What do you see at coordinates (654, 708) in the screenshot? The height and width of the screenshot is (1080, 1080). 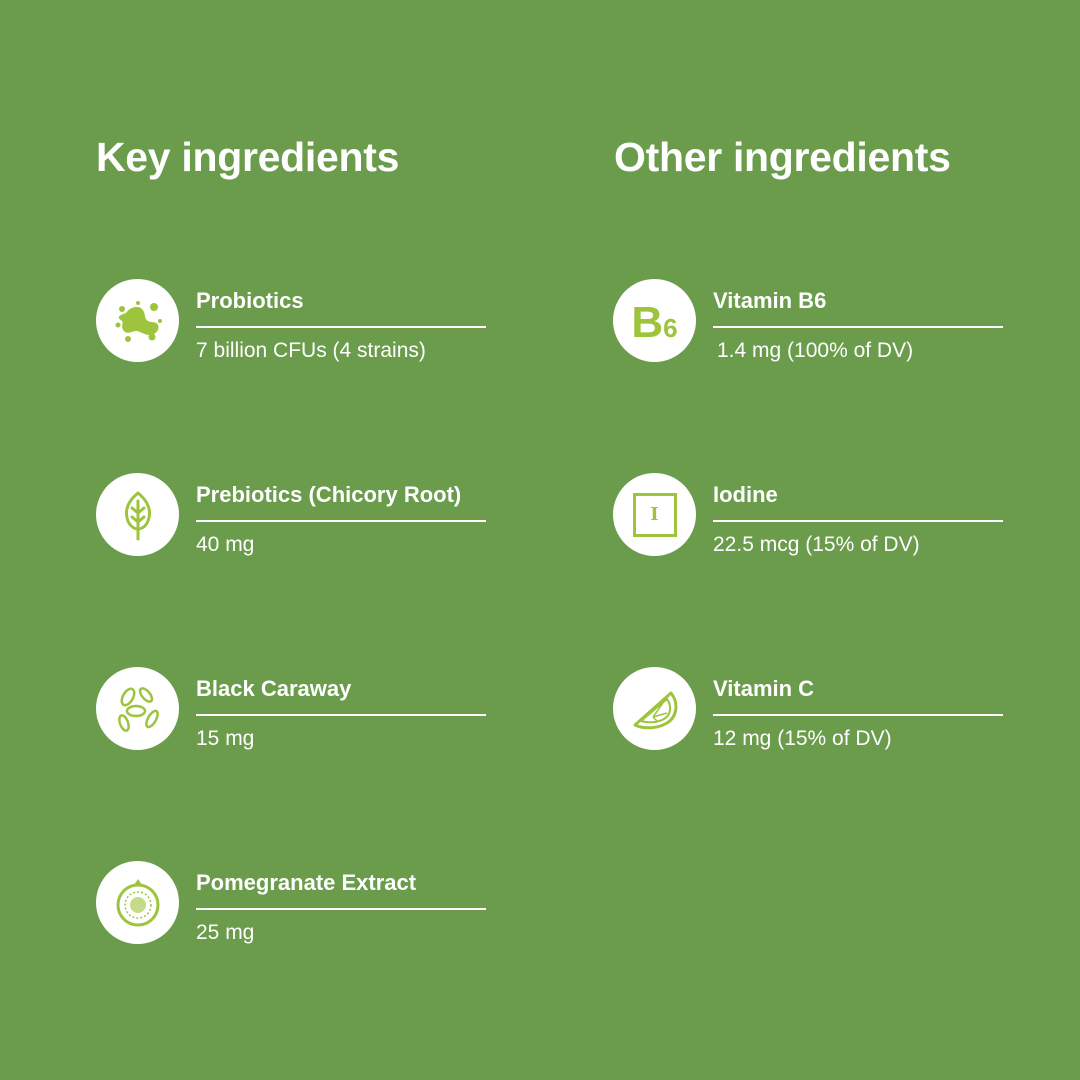 I see `lime-slice-icon` at bounding box center [654, 708].